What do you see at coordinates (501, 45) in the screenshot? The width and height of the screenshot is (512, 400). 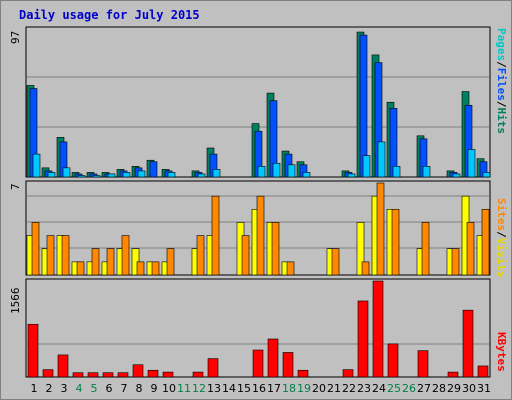 I see `legend-pages: Pages` at bounding box center [501, 45].